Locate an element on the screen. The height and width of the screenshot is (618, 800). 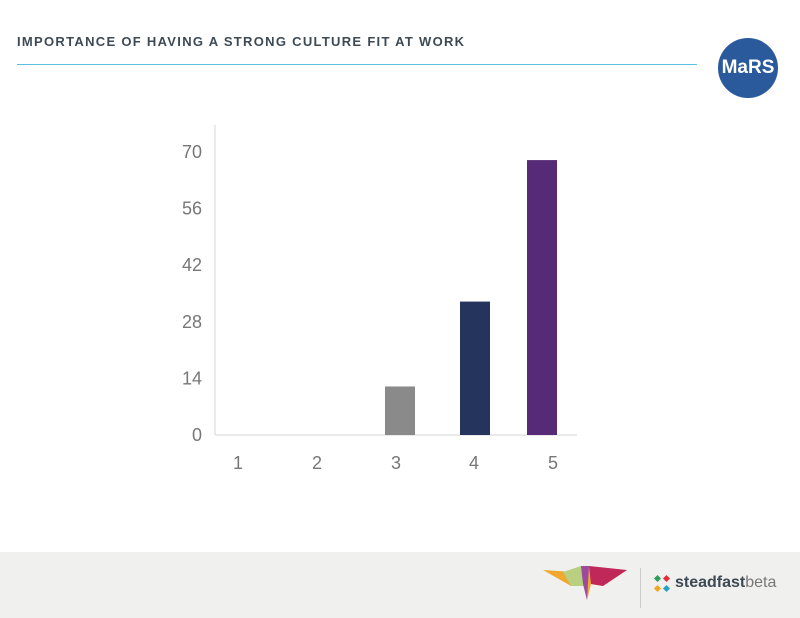
steadfast-dots-icon is located at coordinates (662, 584).